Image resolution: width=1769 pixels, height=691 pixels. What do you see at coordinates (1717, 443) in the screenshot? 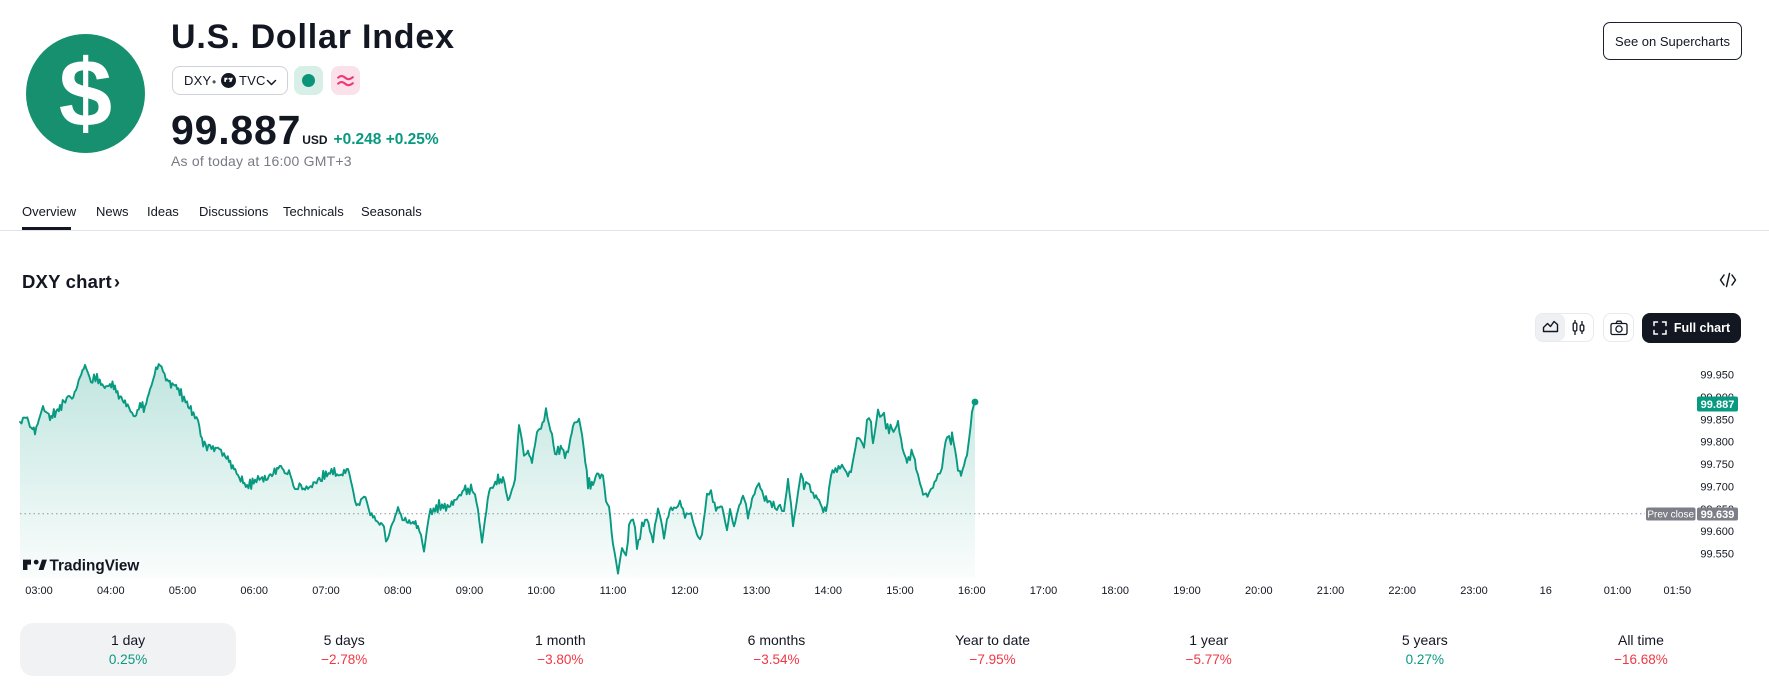
I see `svg-text: 99.800` at bounding box center [1717, 443].